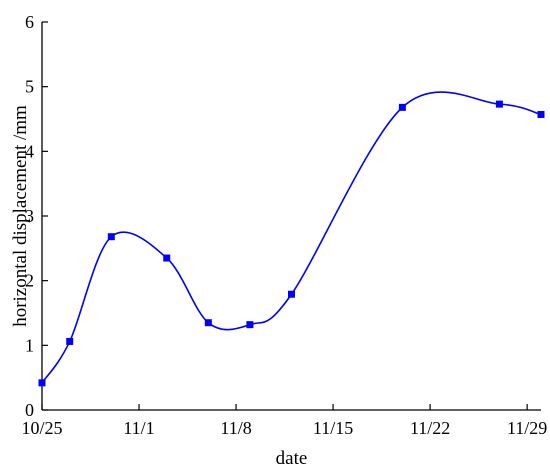 This screenshot has height=474, width=550. Describe the element at coordinates (29, 151) in the screenshot. I see `y-tick-label: 4` at that location.